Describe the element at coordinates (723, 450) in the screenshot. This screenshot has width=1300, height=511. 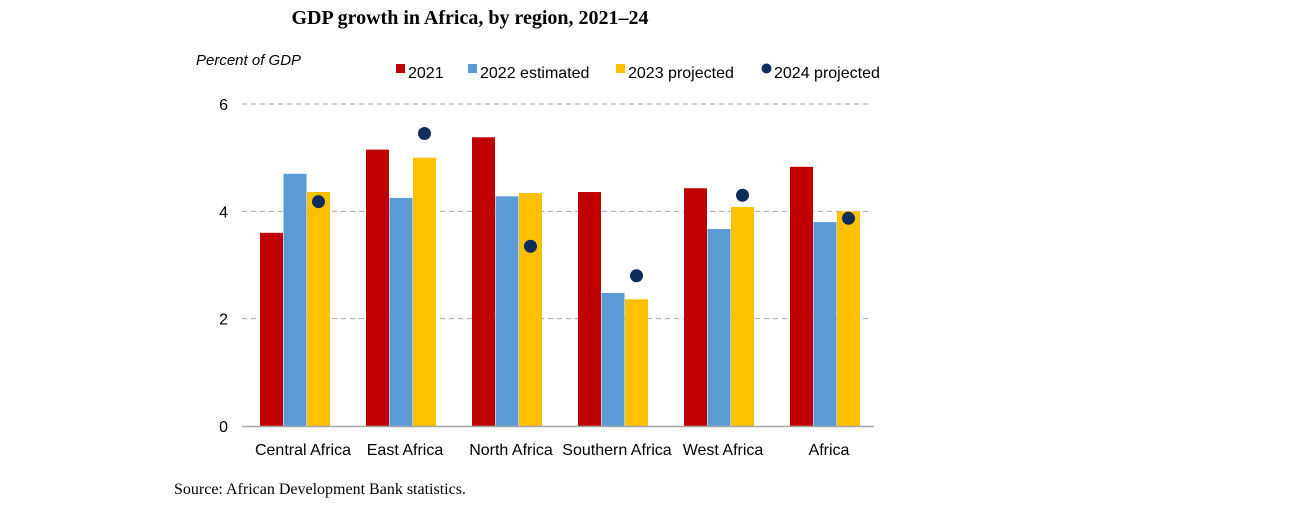
I see `x-tick-label-west-africa: West Africa` at that location.